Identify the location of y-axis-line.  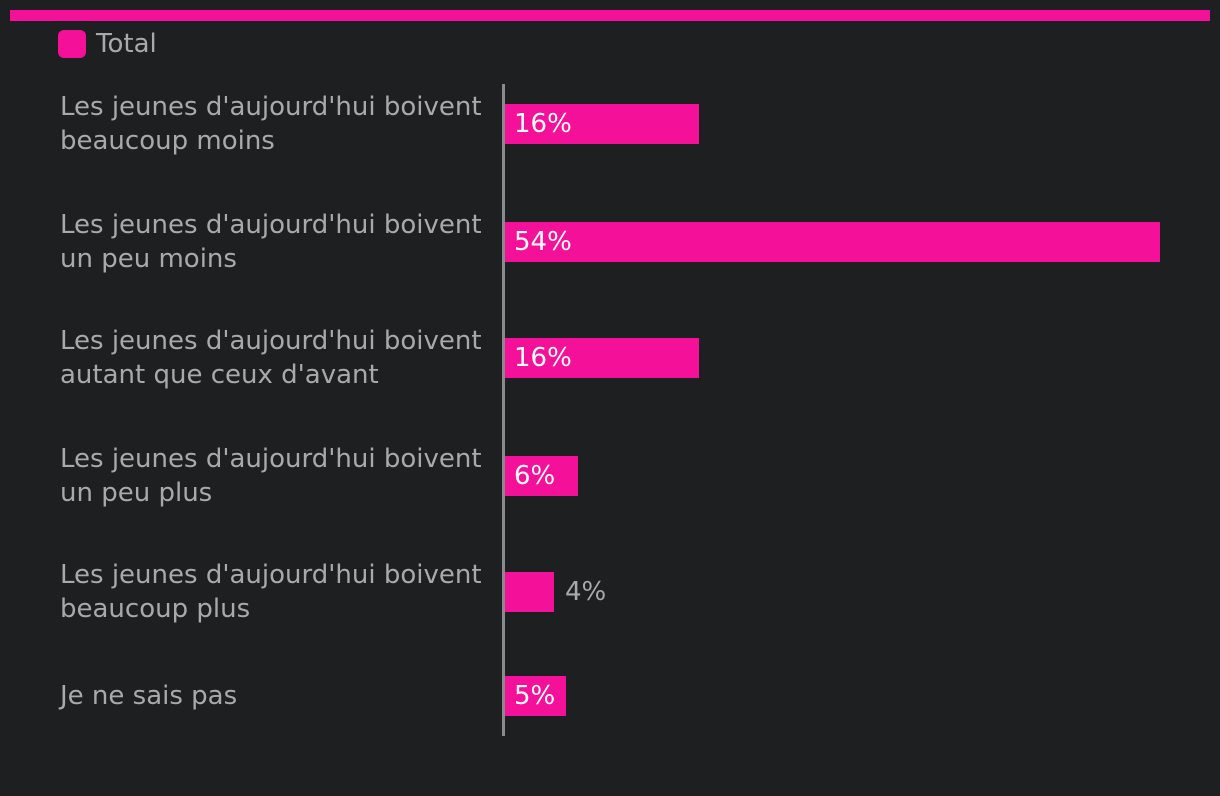
(503, 410).